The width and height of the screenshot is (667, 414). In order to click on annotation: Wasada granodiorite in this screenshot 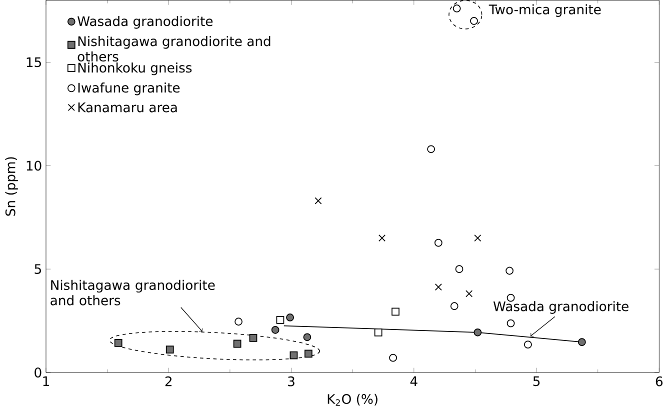, I will do `click(560, 307)`.